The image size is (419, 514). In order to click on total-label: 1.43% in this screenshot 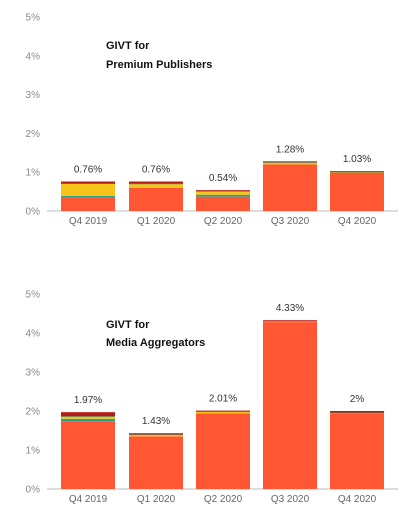, I will do `click(156, 421)`.